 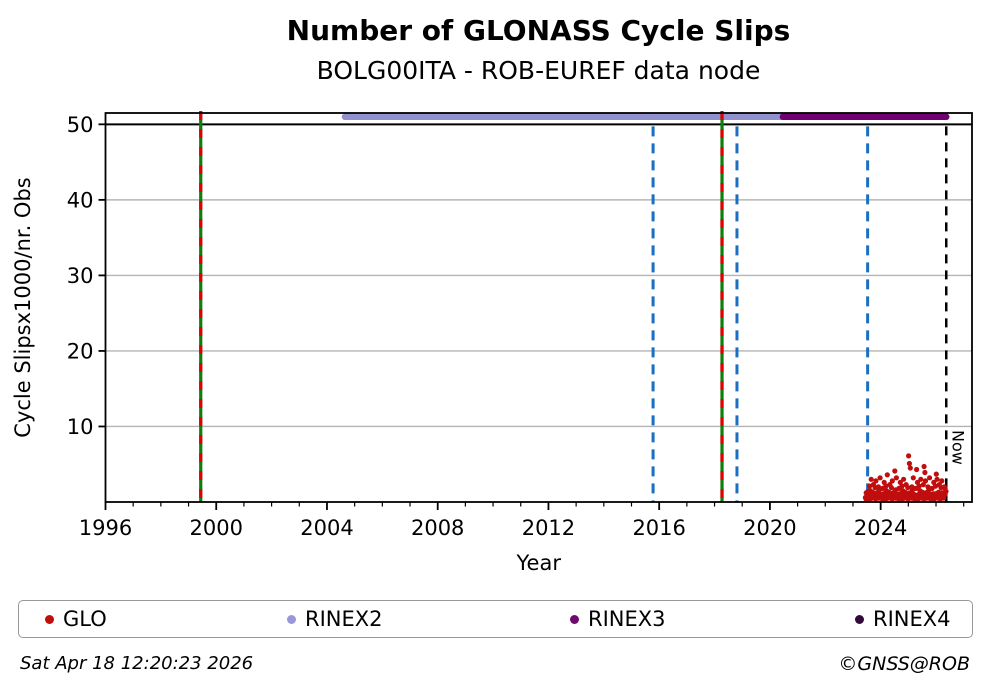 I want to click on now-label: Now, so click(x=957, y=447).